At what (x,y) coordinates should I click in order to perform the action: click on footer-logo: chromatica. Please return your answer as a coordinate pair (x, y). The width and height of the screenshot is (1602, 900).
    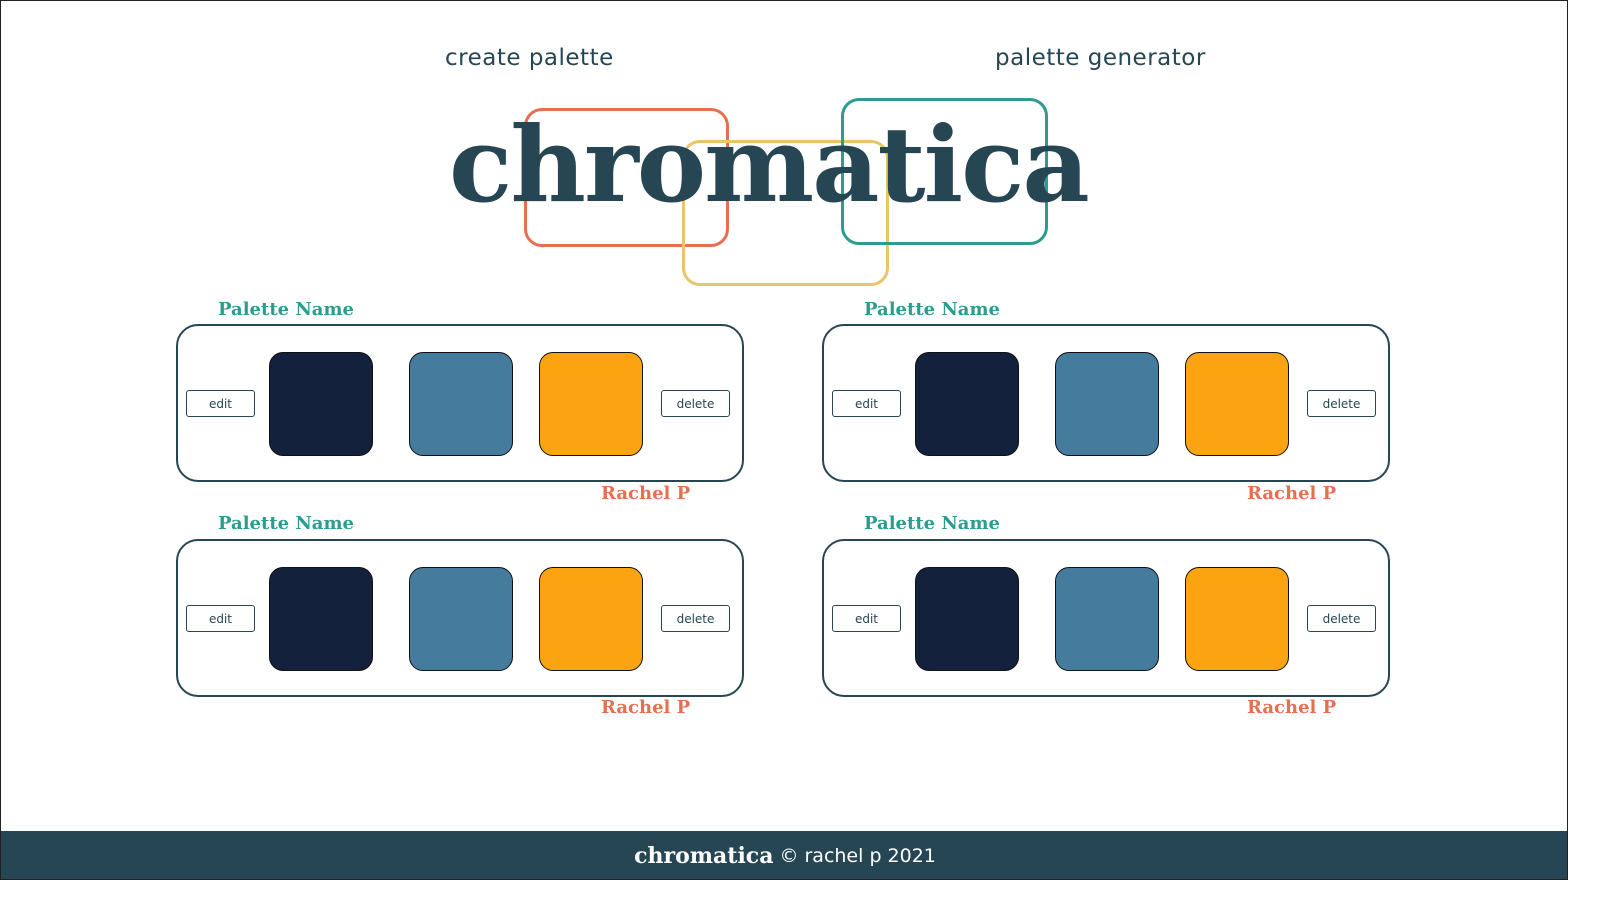
    Looking at the image, I should click on (704, 856).